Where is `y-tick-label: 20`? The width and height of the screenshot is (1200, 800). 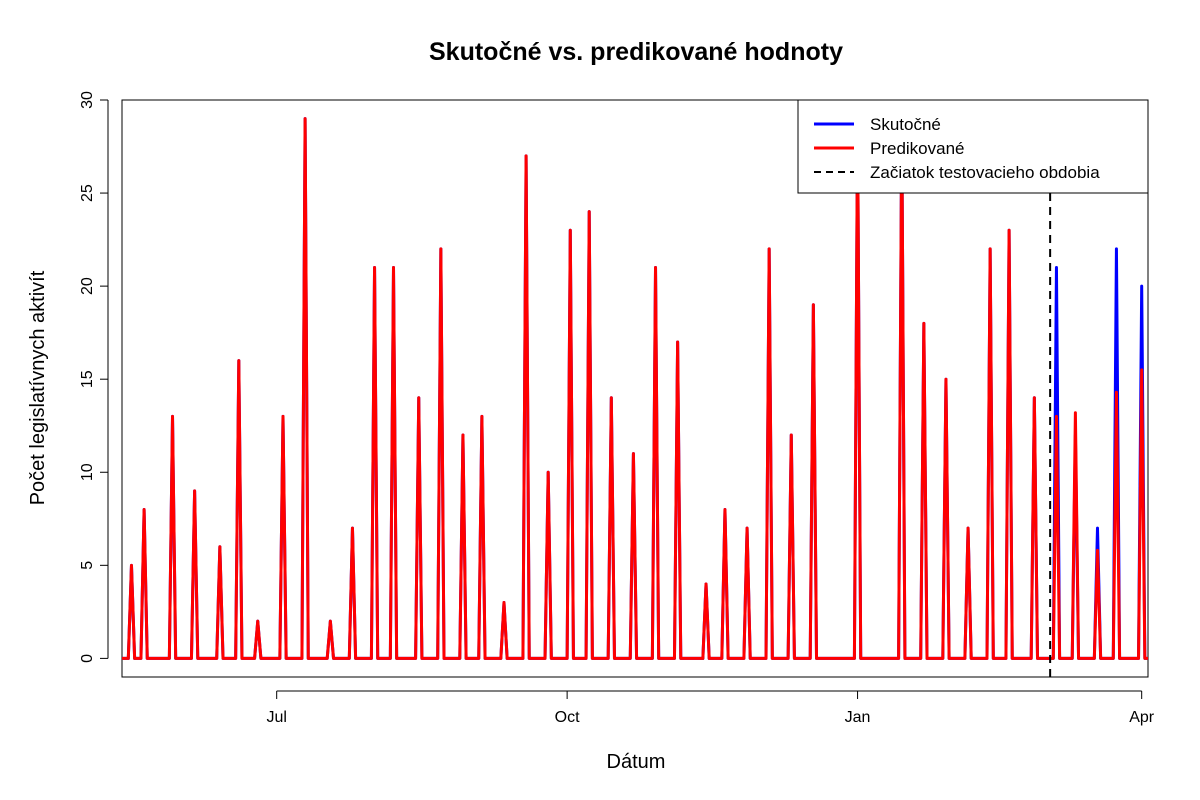
y-tick-label: 20 is located at coordinates (87, 286).